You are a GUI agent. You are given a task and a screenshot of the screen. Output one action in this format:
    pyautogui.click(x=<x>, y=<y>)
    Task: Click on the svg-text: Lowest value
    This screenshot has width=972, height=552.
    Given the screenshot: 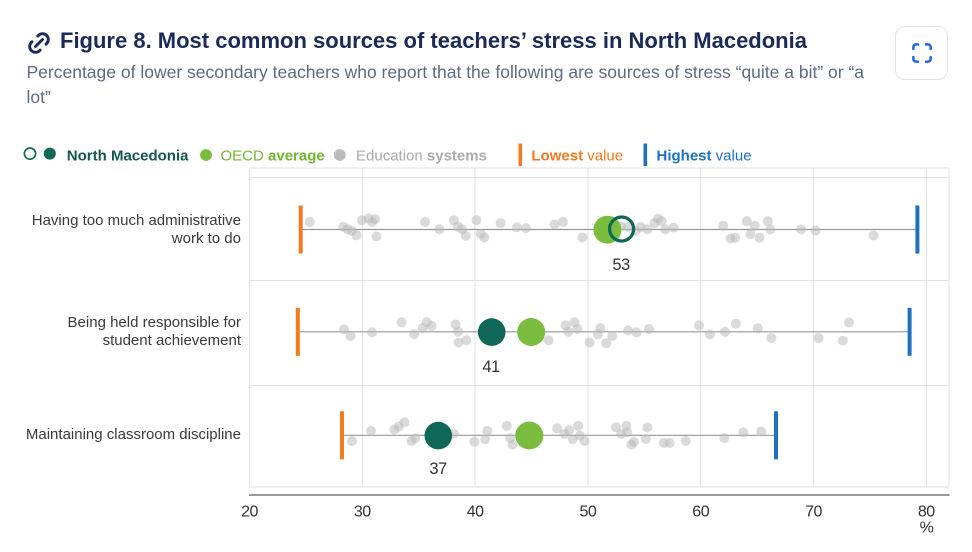 What is the action you would take?
    pyautogui.click(x=577, y=156)
    